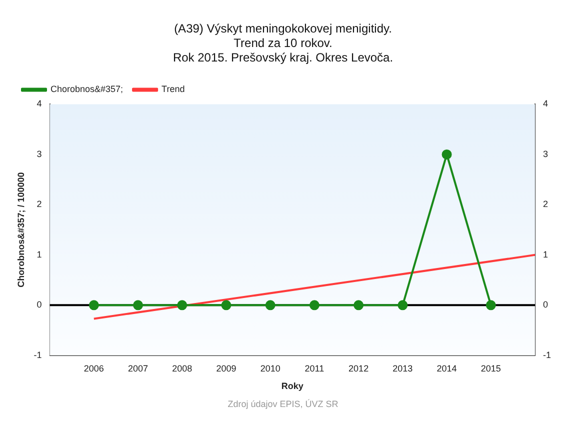 The image size is (566, 422). What do you see at coordinates (490, 368) in the screenshot?
I see `x-tick-label: 2015` at bounding box center [490, 368].